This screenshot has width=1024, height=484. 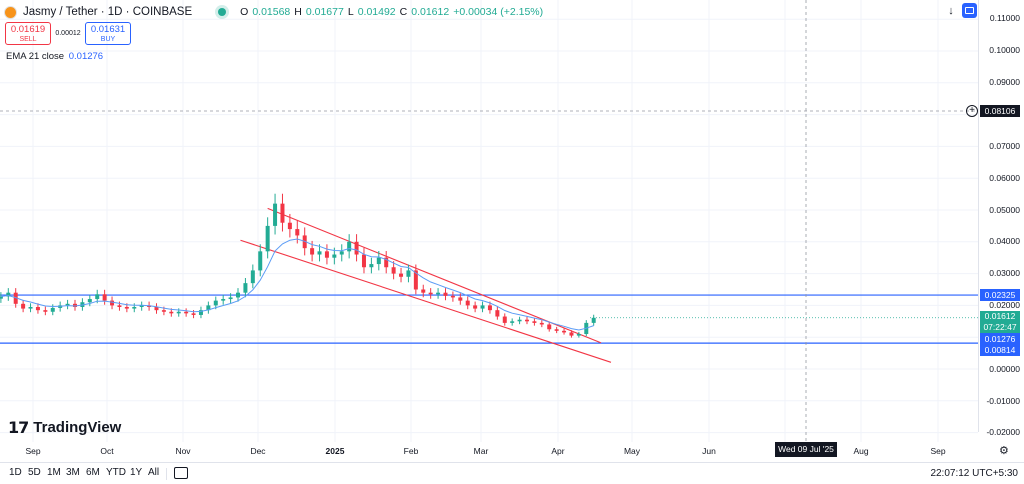 What do you see at coordinates (632, 451) in the screenshot?
I see `time-tick: May` at bounding box center [632, 451].